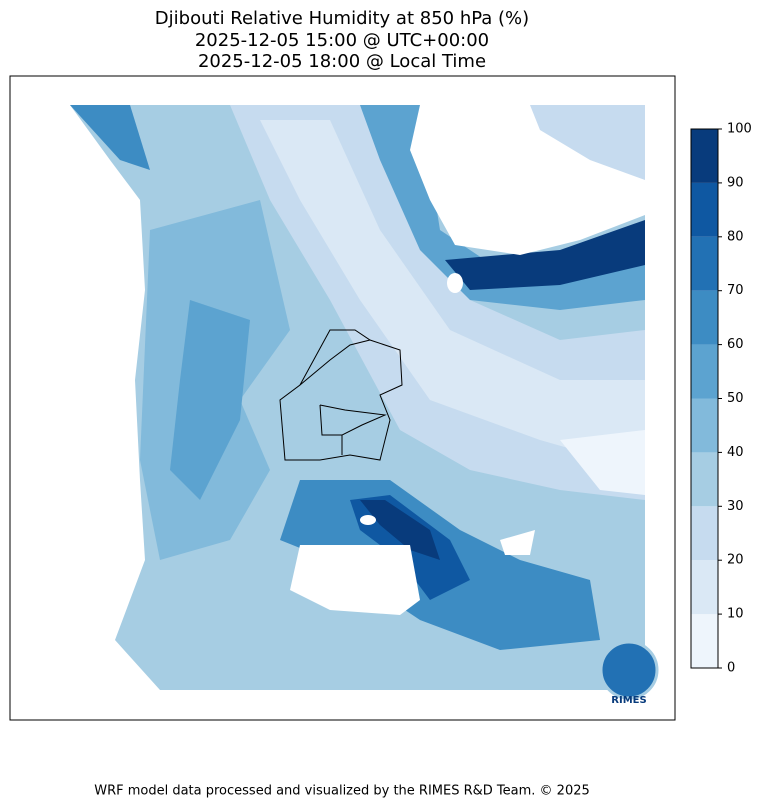  Describe the element at coordinates (731, 668) in the screenshot. I see `colorbar-tick-label: 0` at that location.